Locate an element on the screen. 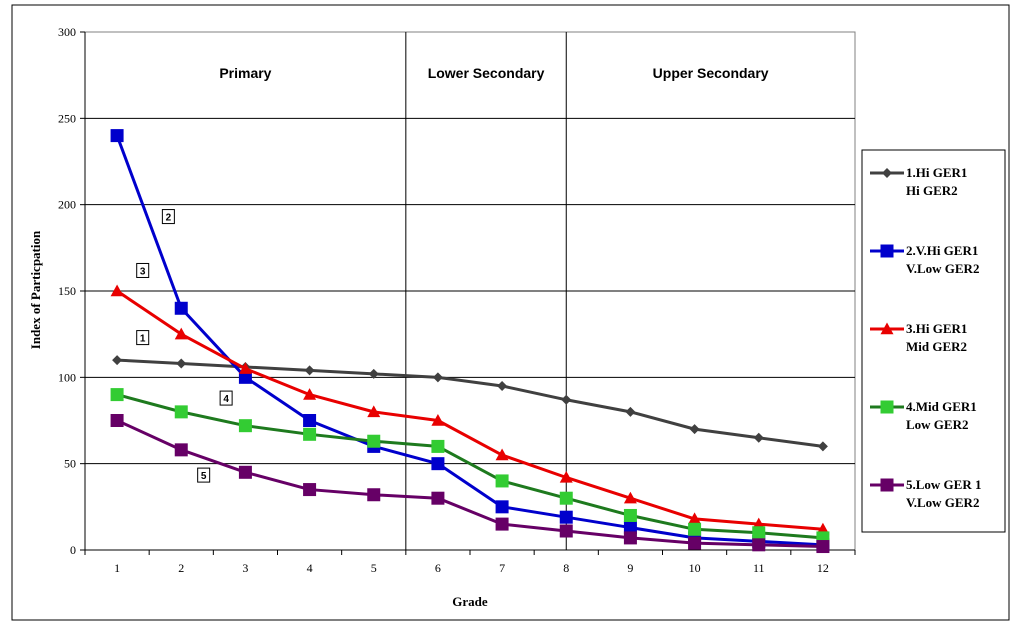  x-axis-label: Grade is located at coordinates (470, 601).